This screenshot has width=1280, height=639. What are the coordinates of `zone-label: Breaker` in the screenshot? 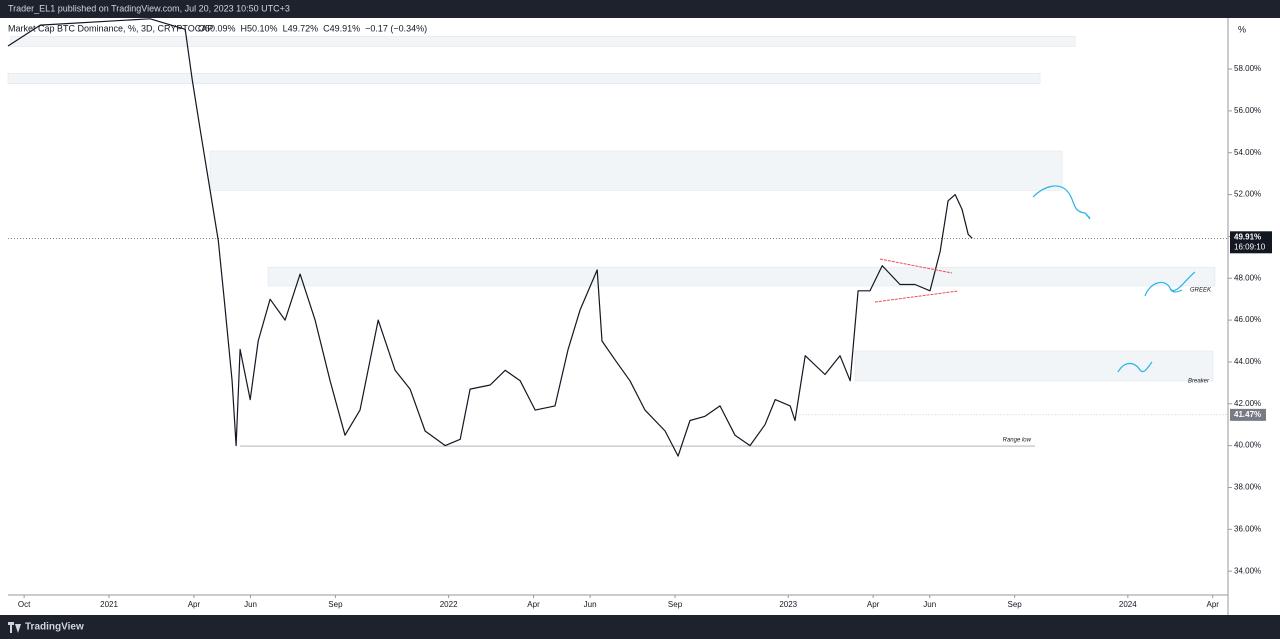 It's located at (1199, 382).